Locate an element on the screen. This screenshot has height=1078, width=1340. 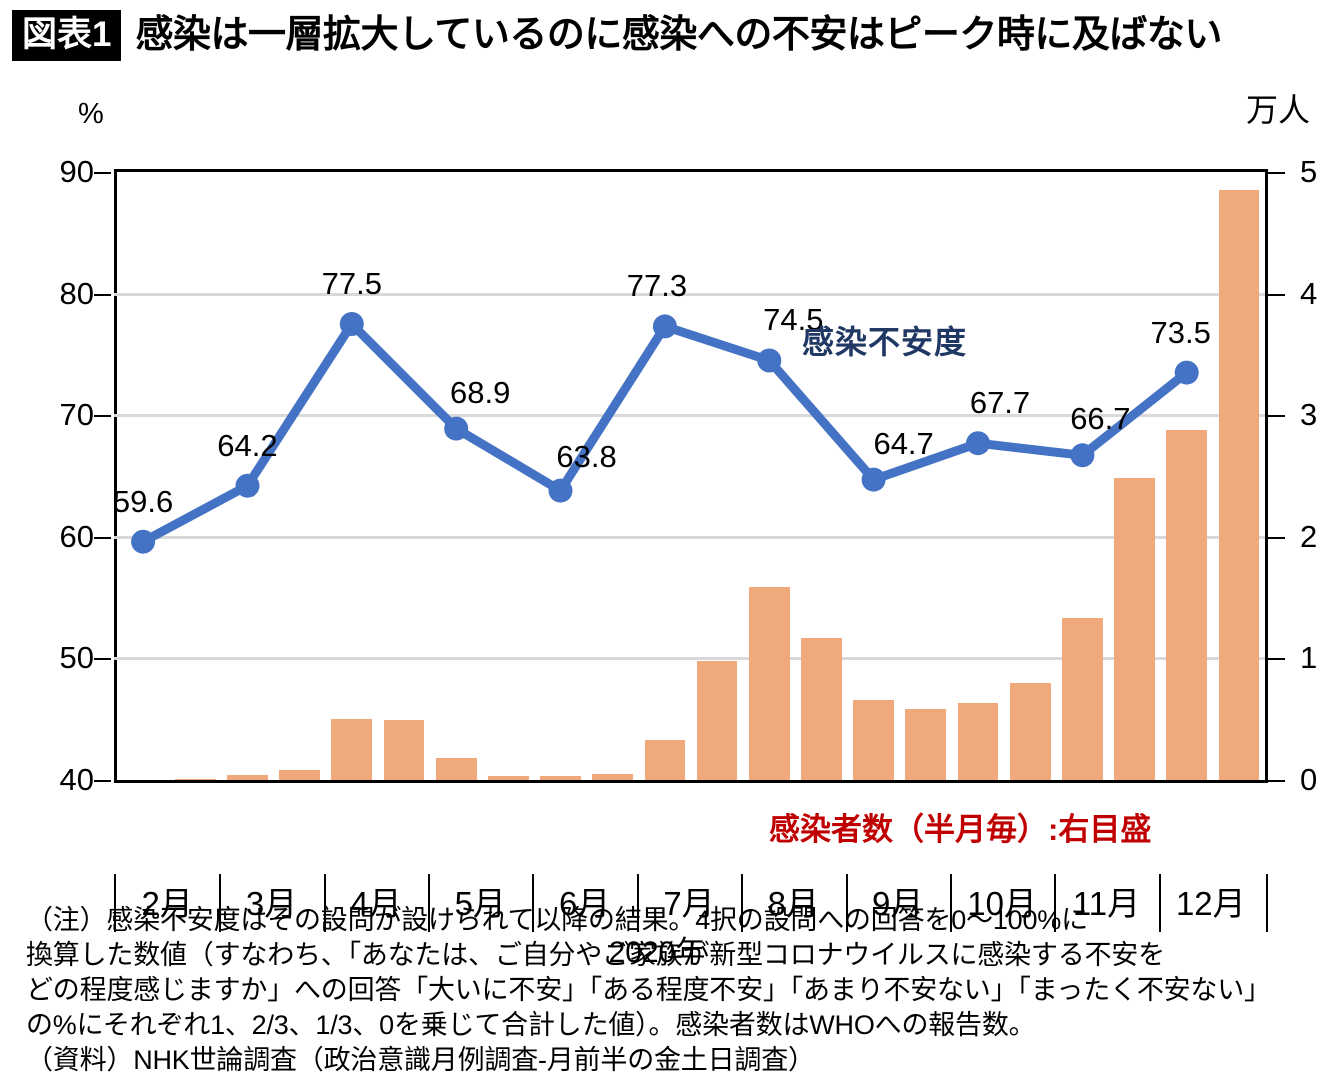
data-label: 64.2 is located at coordinates (247, 445).